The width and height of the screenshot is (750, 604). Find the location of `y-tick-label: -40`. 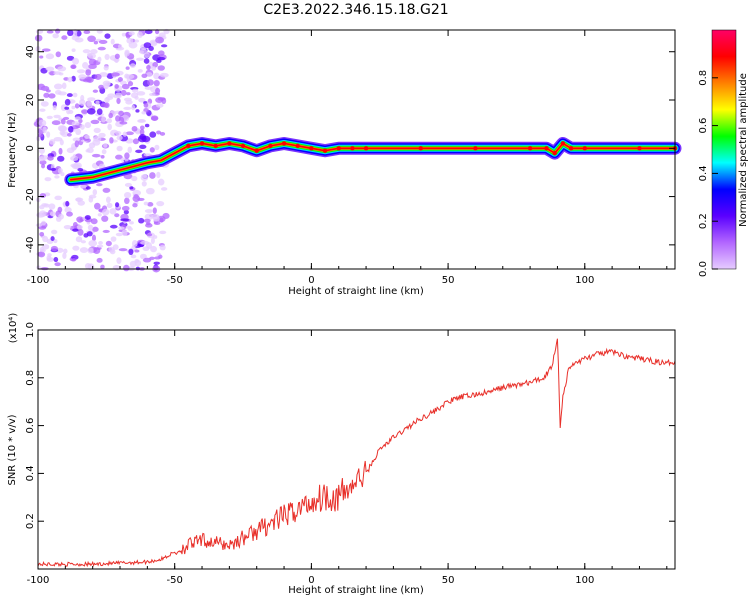

y-tick-label: -40 is located at coordinates (30, 245).